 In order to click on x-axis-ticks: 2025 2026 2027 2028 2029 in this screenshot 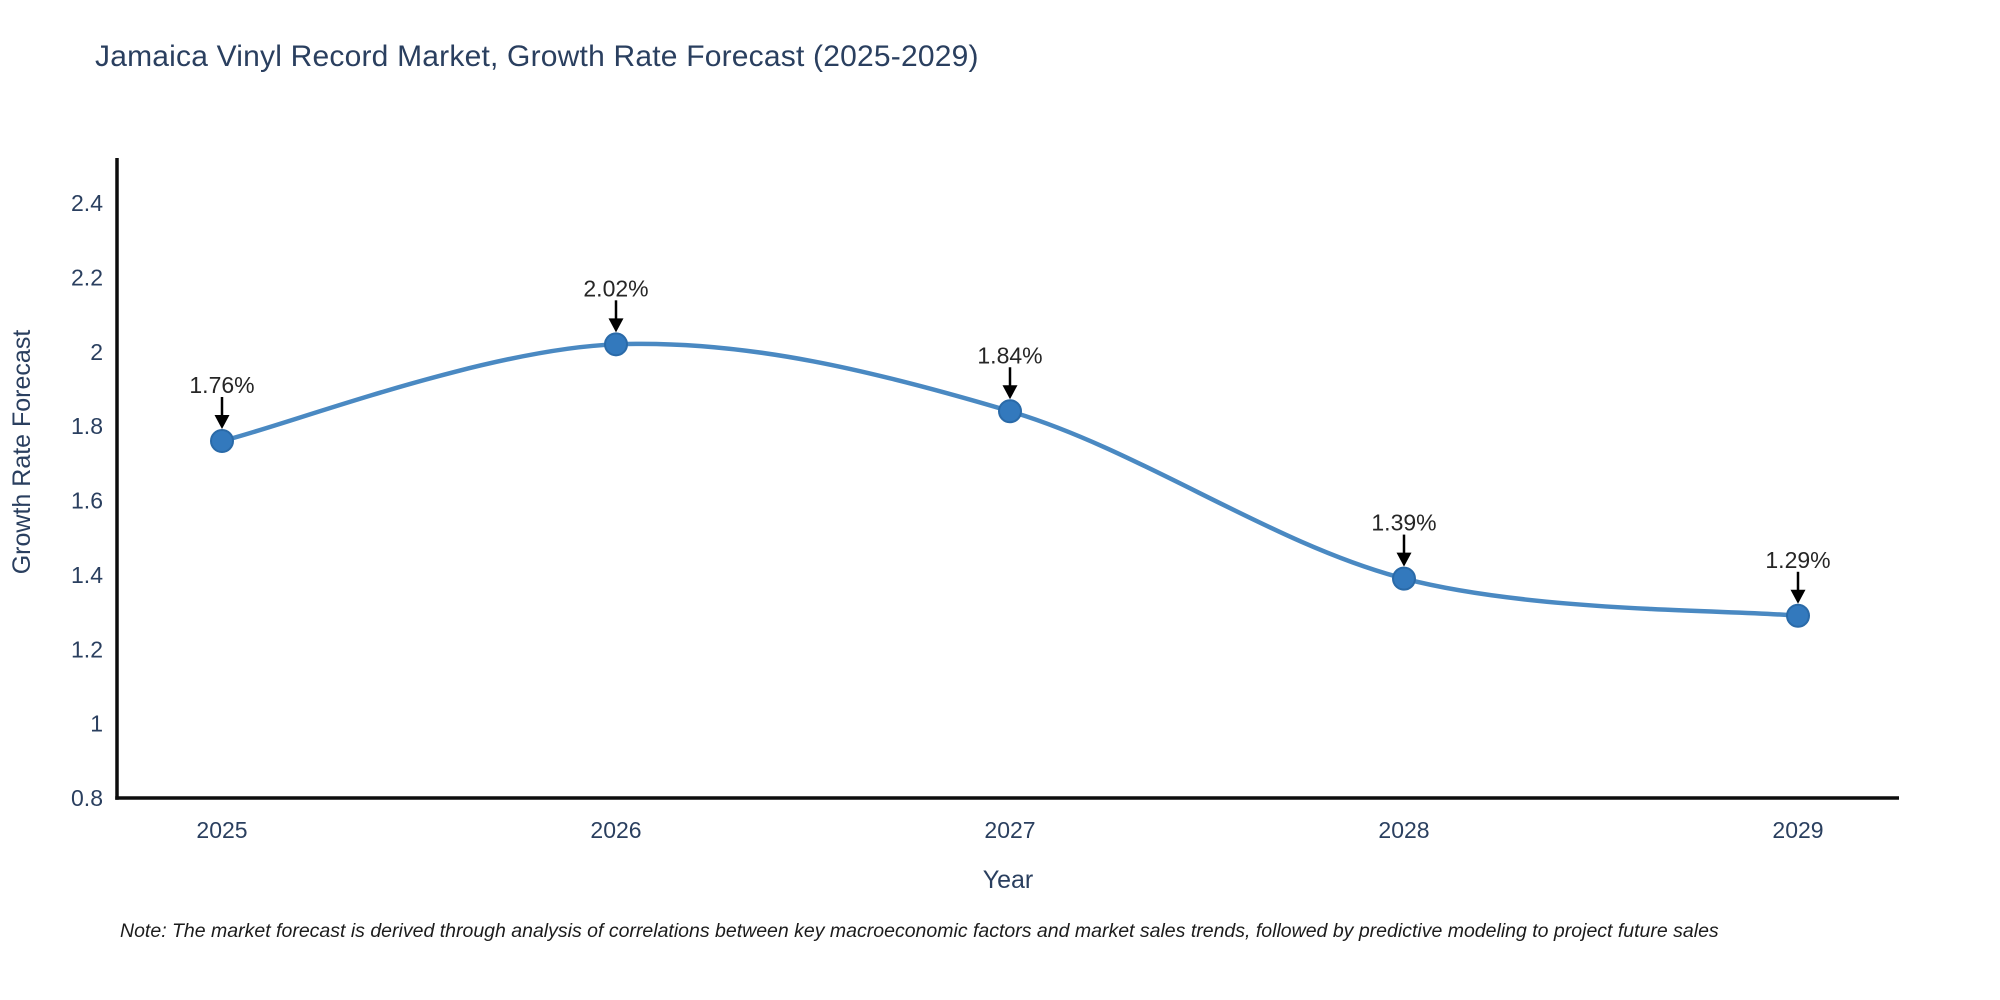, I will do `click(1009, 830)`.